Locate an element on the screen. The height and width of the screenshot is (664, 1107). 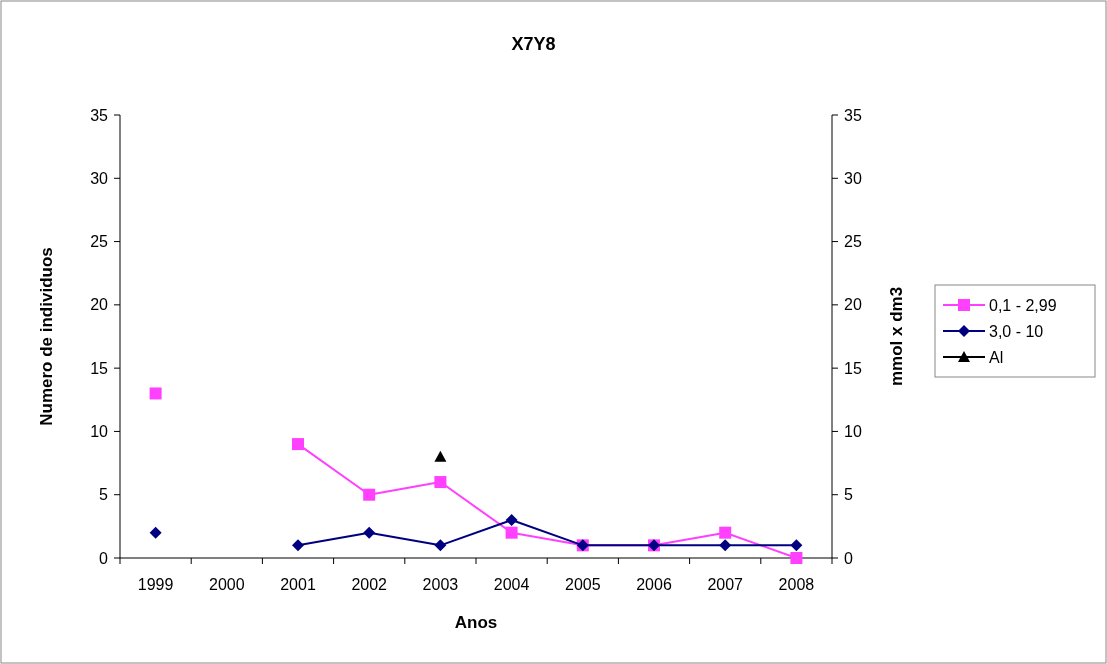
y-tick-label: 35 is located at coordinates (99, 115).